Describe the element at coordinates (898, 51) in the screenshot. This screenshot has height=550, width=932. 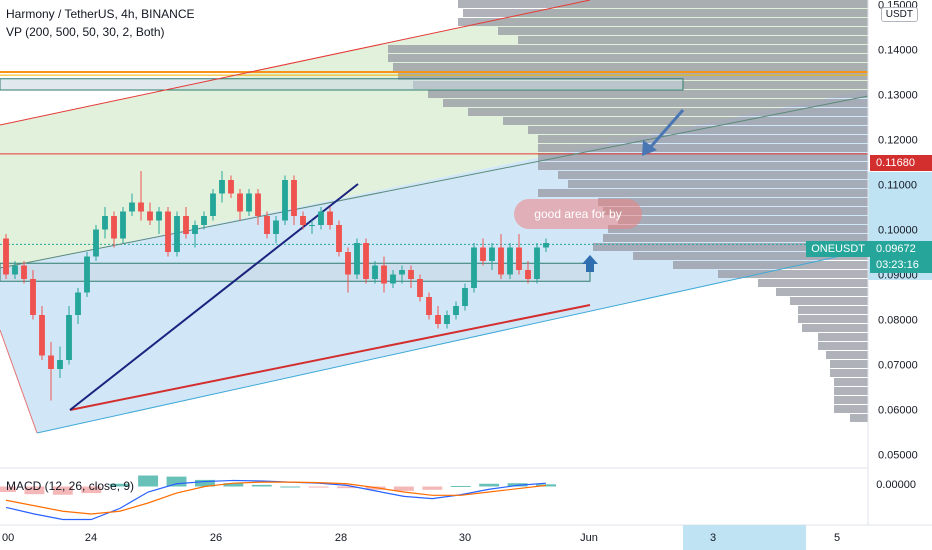
I see `price-tick-label: 0.14000` at that location.